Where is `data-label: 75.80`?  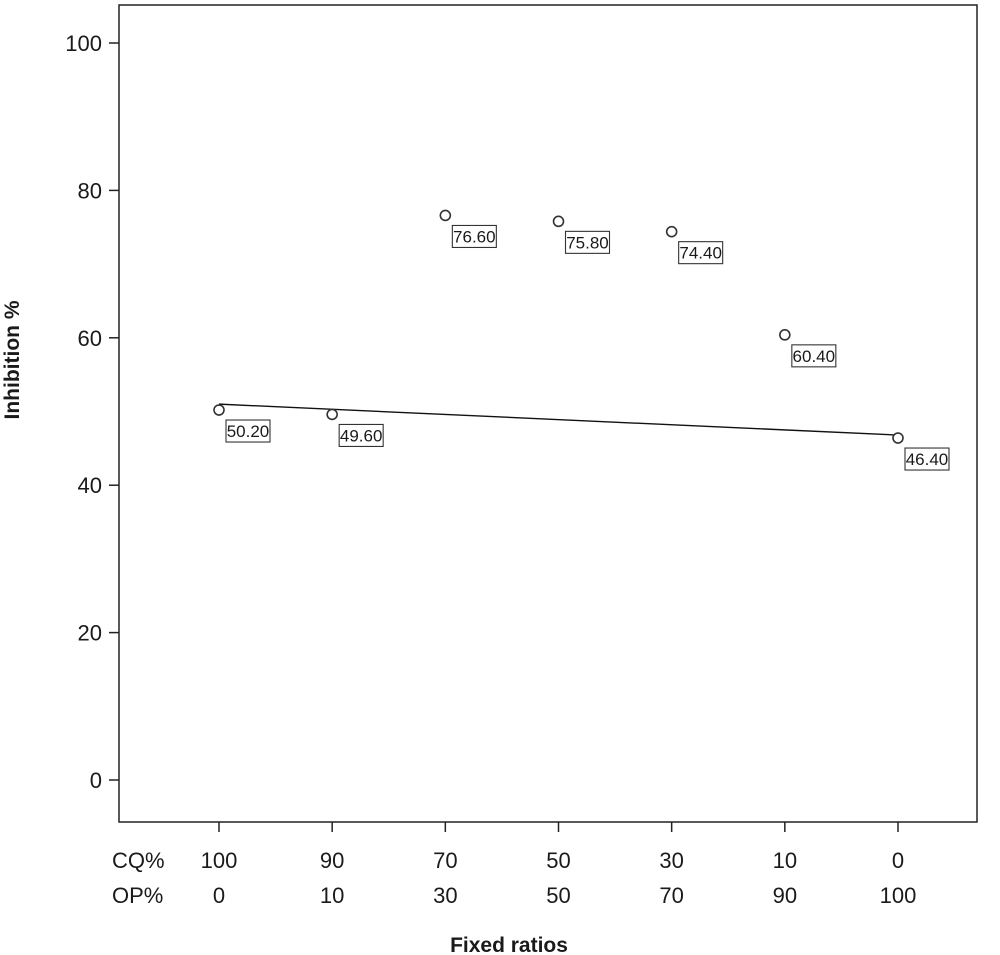
data-label: 75.80 is located at coordinates (587, 242).